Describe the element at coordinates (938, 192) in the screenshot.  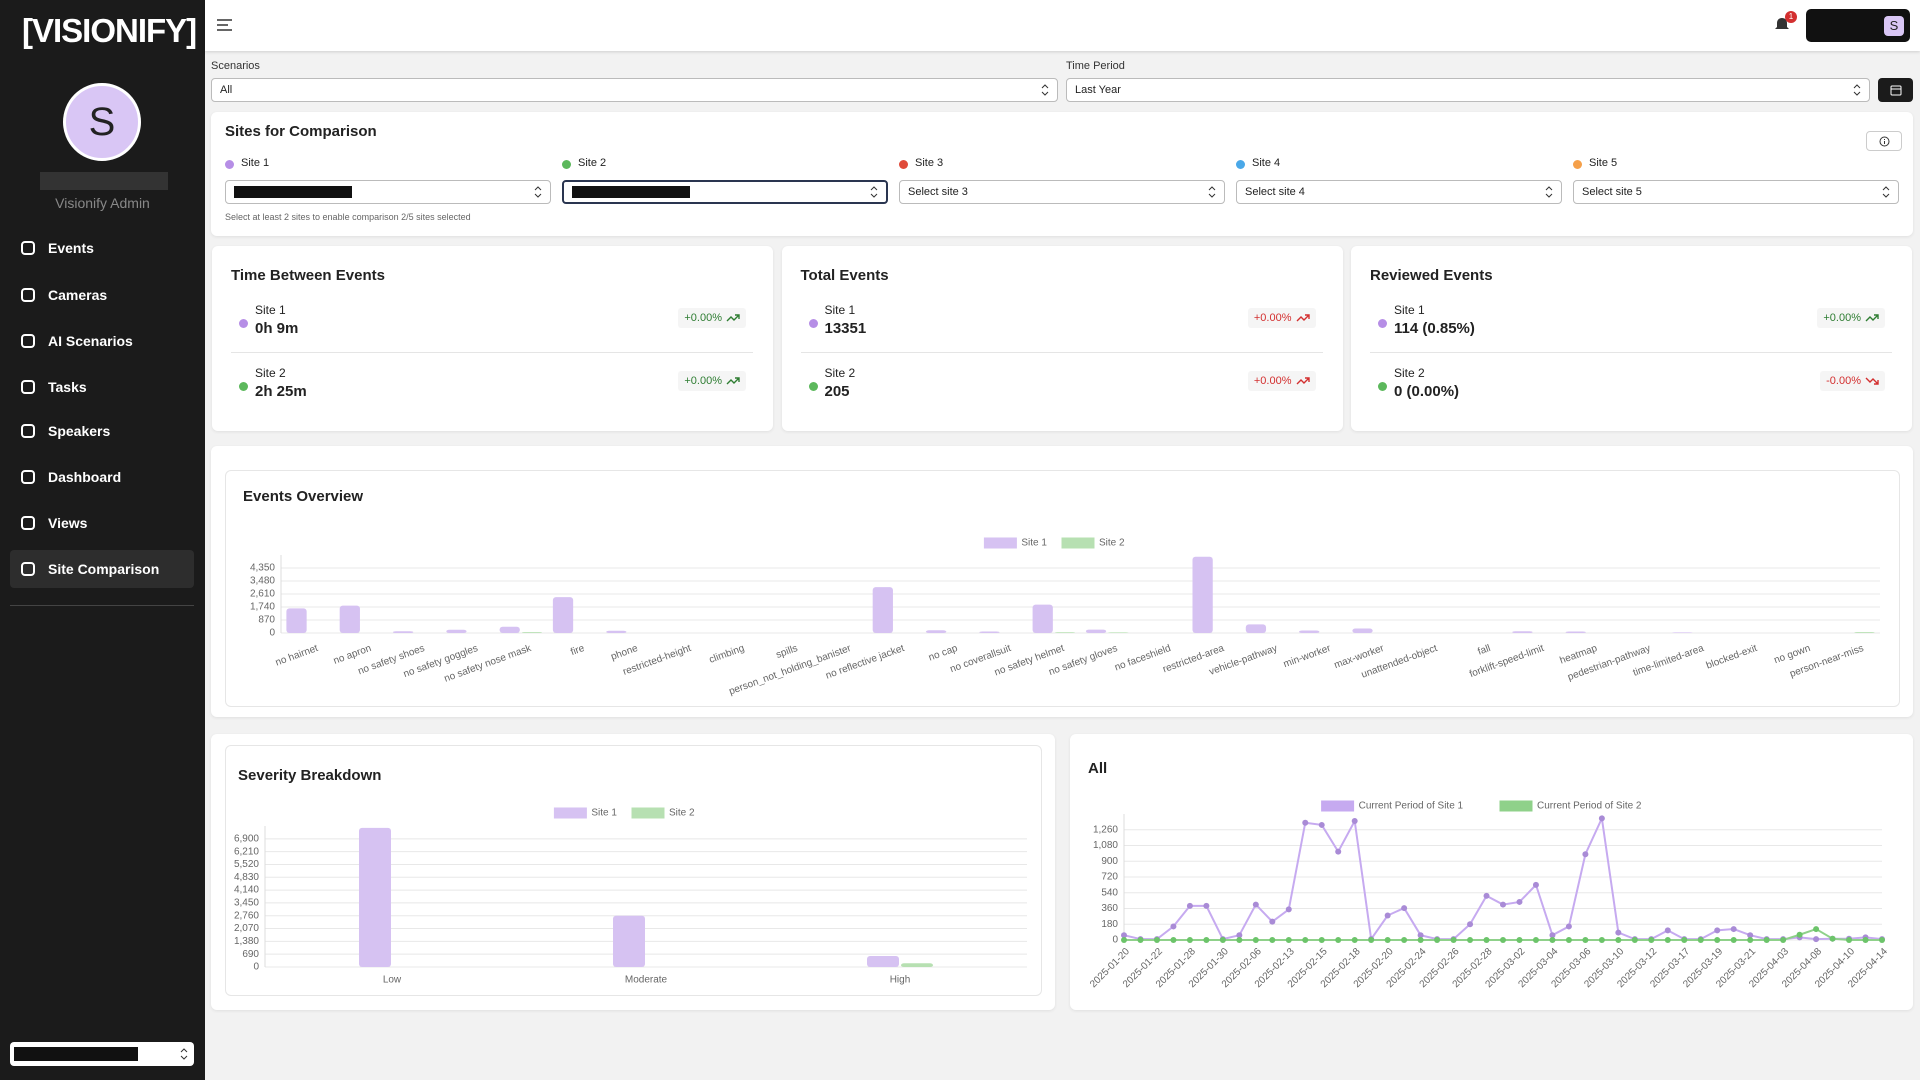
I see `select-placeholder: Select site 3` at that location.